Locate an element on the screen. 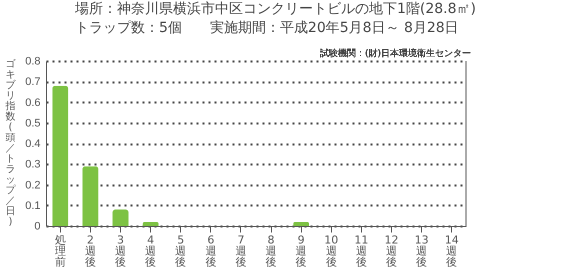 This screenshot has width=580, height=280. x-tick-label: 9週後 is located at coordinates (301, 251).